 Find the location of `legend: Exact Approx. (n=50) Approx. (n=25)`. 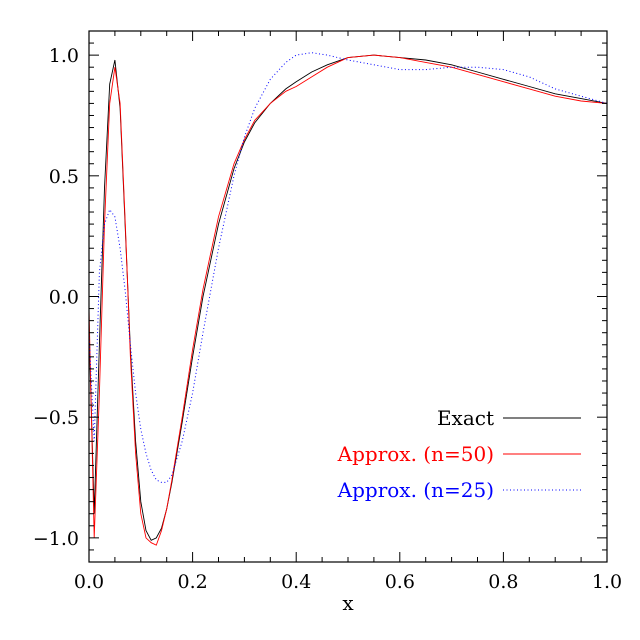

legend: Exact Approx. (n=50) Approx. (n=25) is located at coordinates (459, 454).